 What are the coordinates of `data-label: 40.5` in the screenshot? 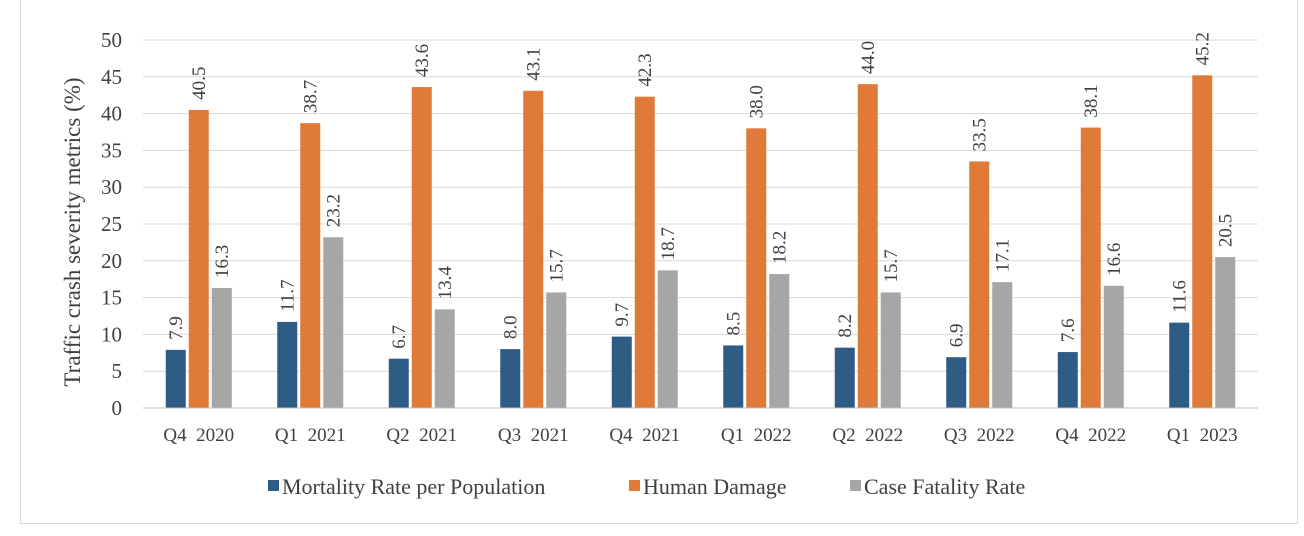 It's located at (199, 83).